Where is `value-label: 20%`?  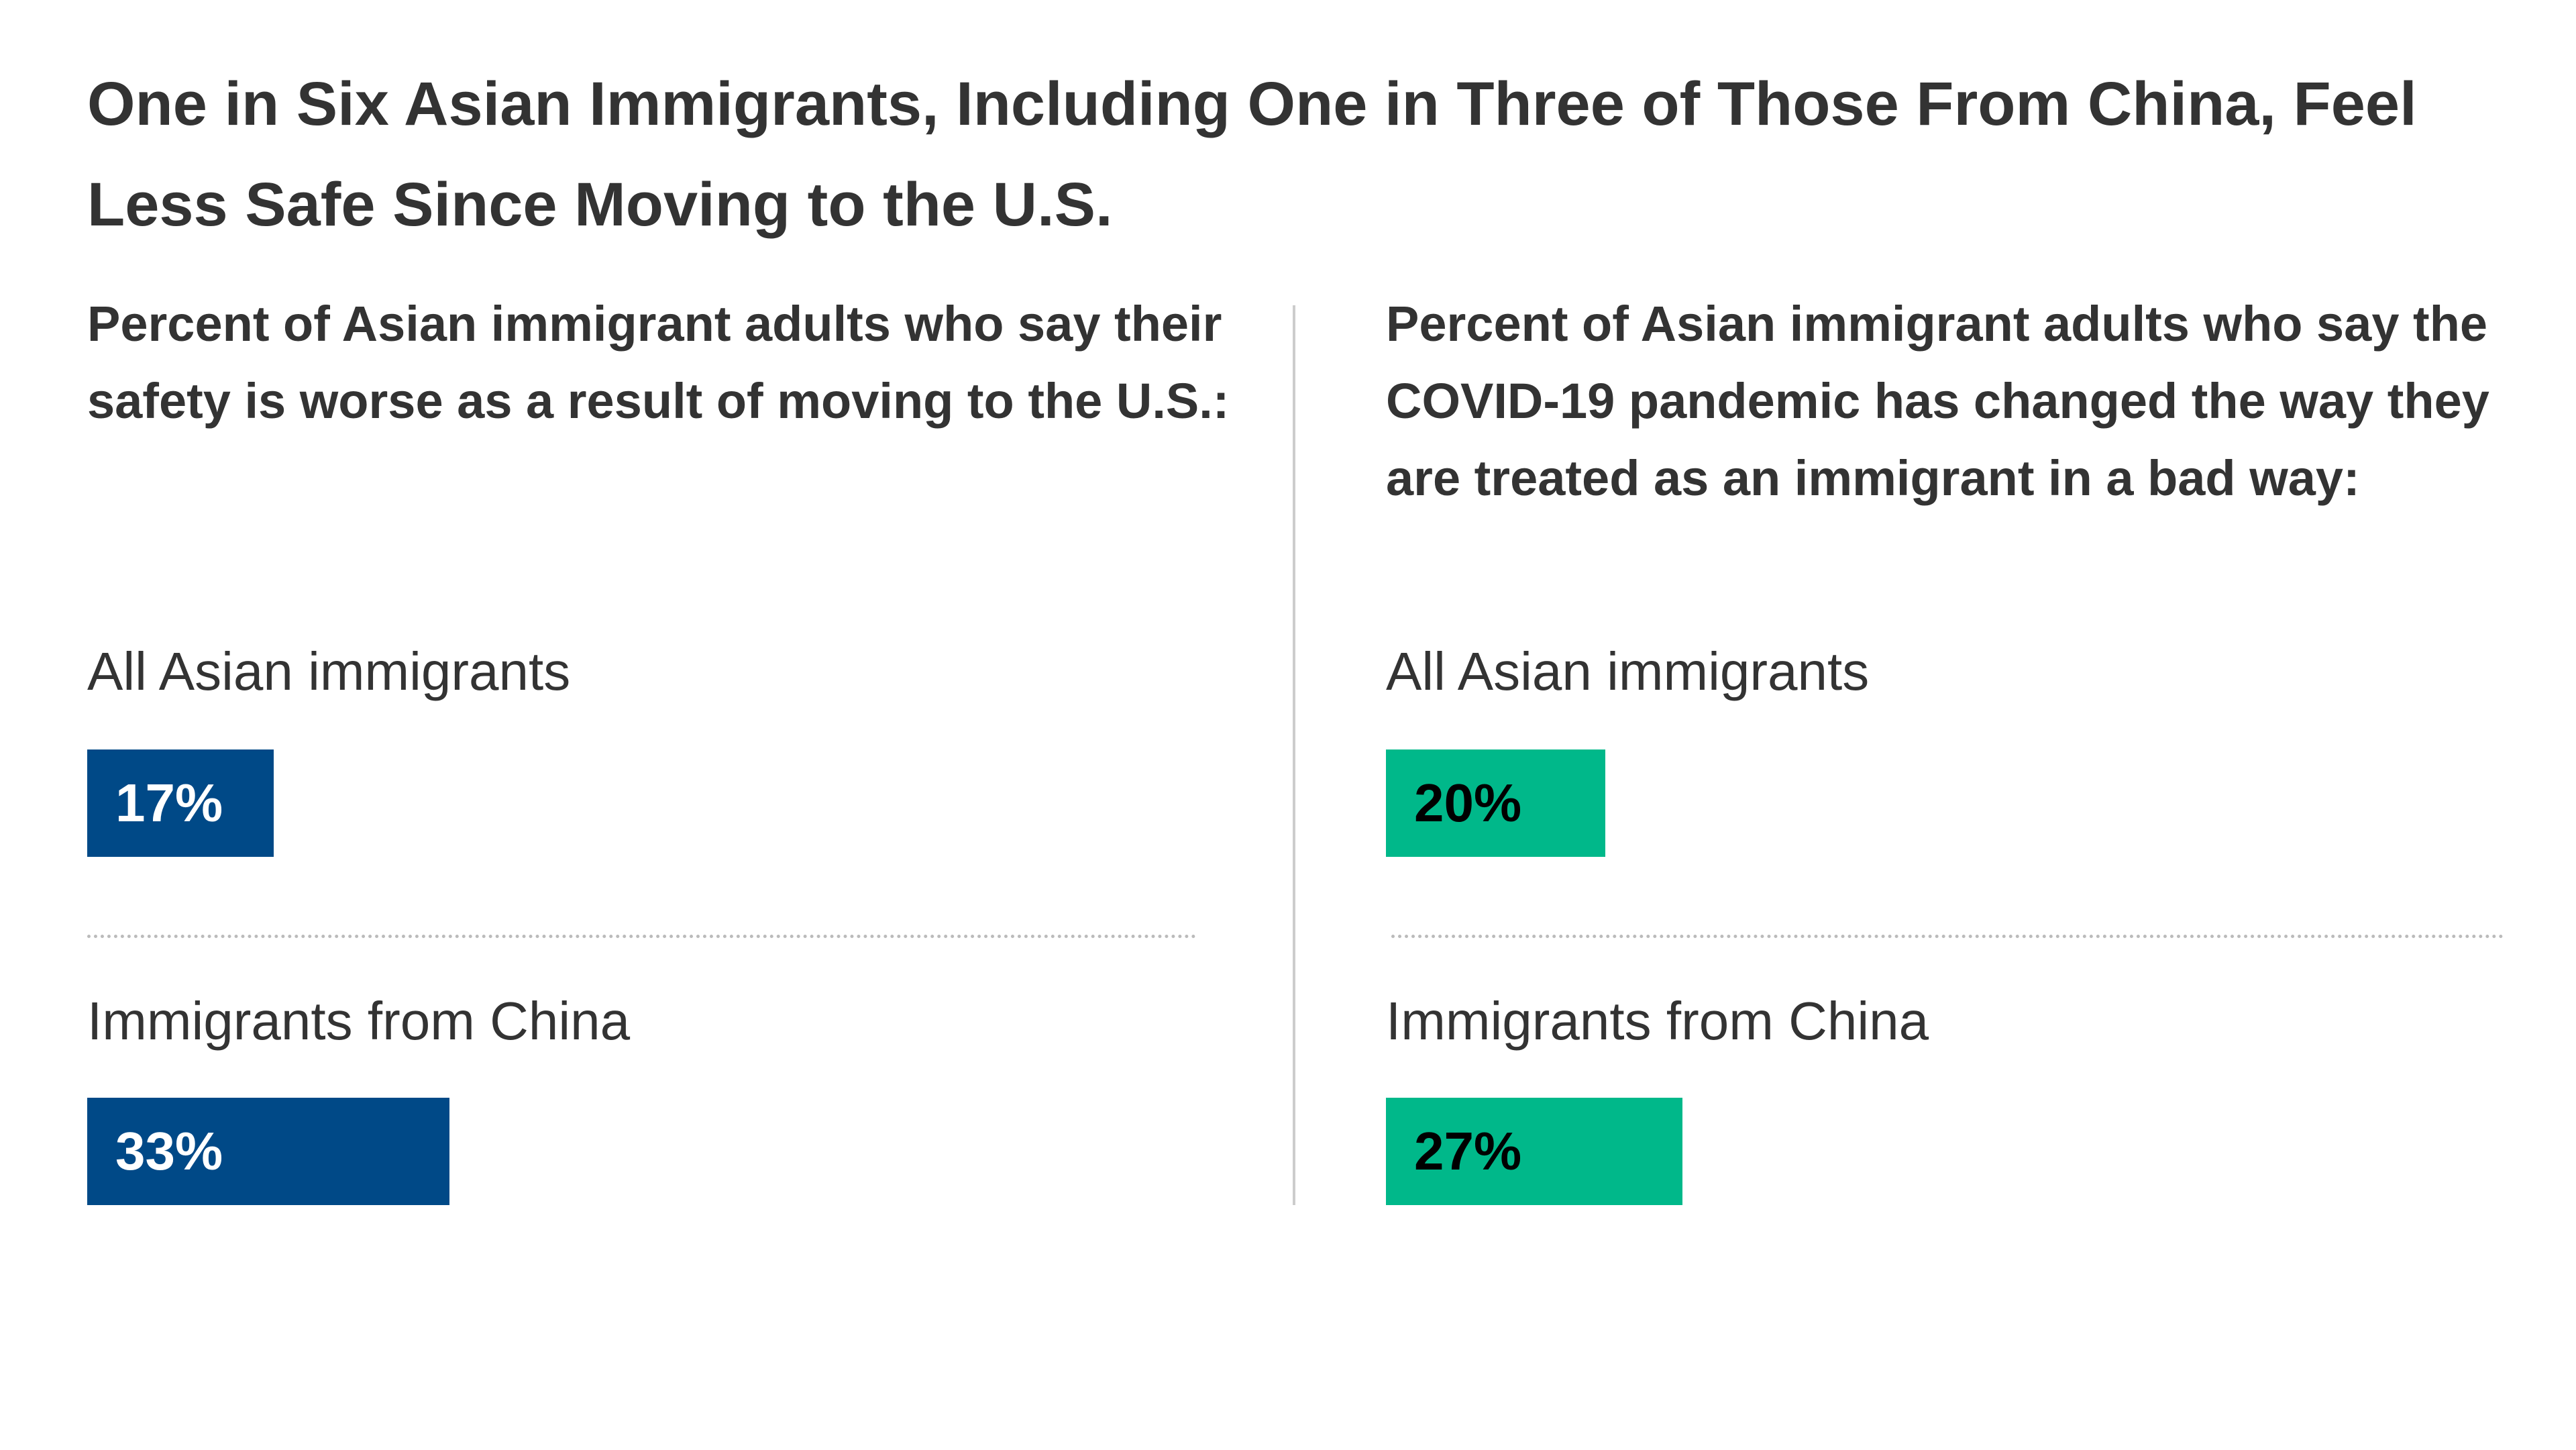 value-label: 20% is located at coordinates (1468, 803).